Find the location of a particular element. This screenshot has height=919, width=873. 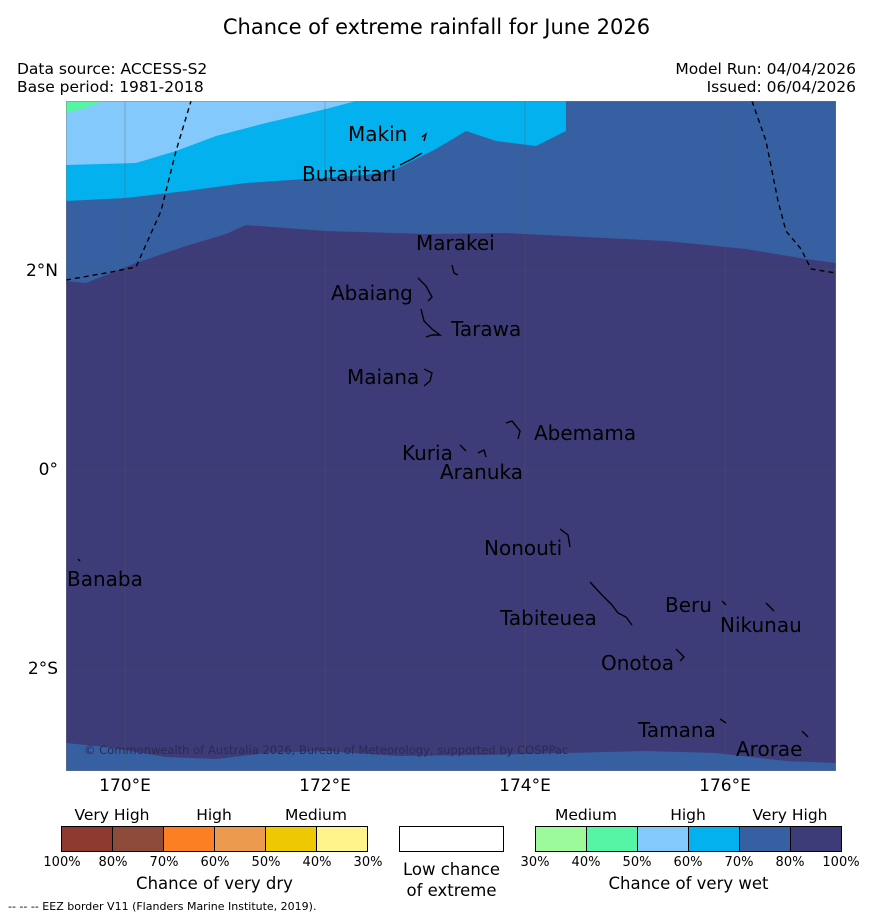

neutral-line-2: of extreme is located at coordinates (451, 890).